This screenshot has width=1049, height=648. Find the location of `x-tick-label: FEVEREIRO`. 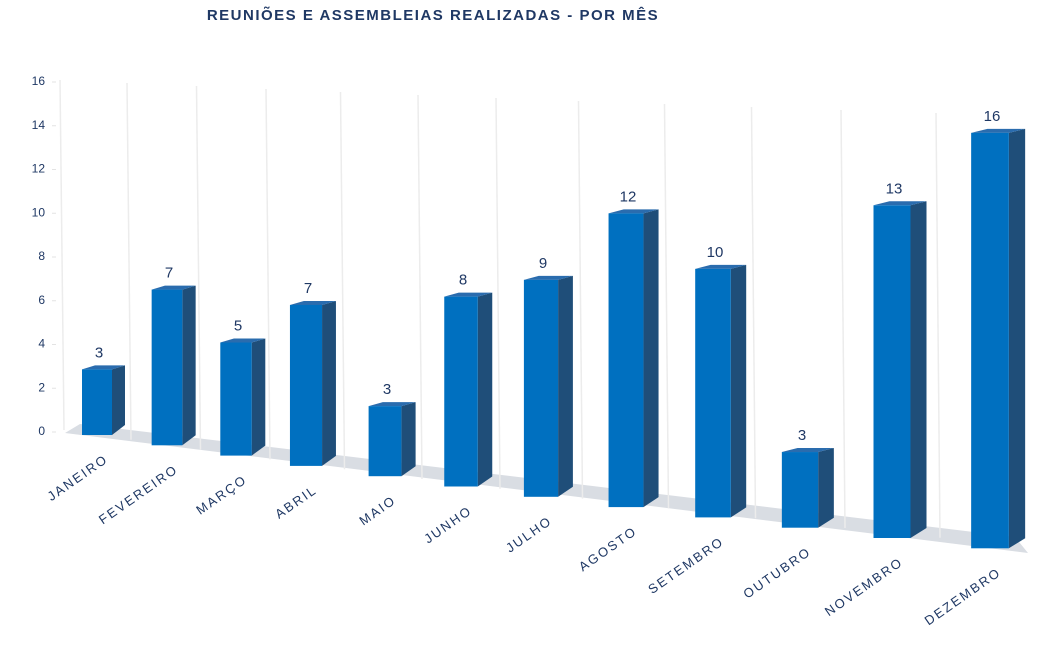

x-tick-label: FEVEREIRO is located at coordinates (138, 494).